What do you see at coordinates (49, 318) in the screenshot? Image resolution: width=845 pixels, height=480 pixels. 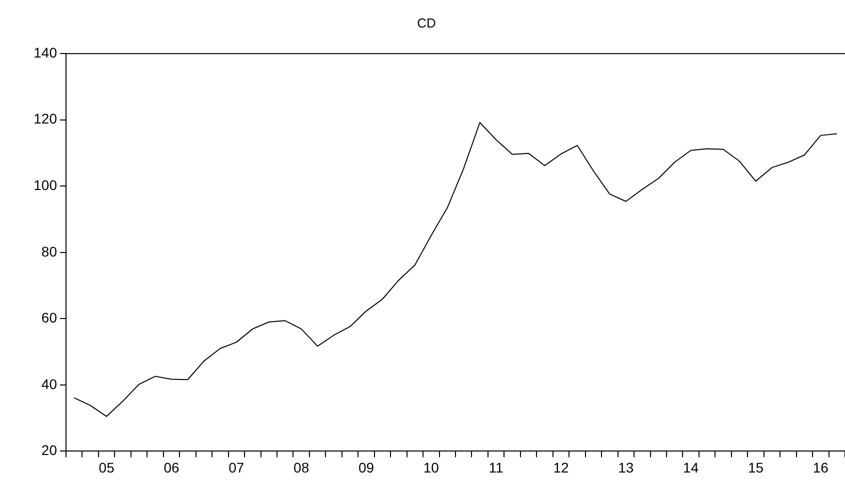 I see `y-tick-label: 60` at bounding box center [49, 318].